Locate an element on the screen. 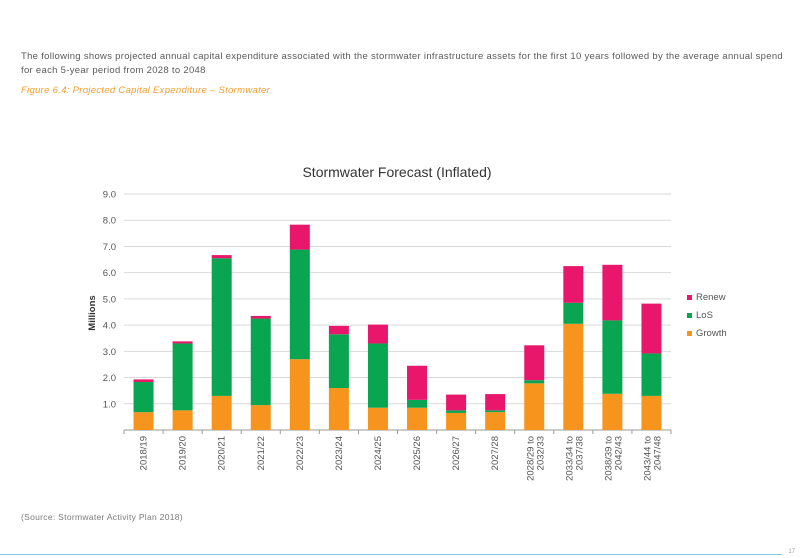 Image resolution: width=809 pixels, height=558 pixels. svg-text: 2020/21 is located at coordinates (222, 453).